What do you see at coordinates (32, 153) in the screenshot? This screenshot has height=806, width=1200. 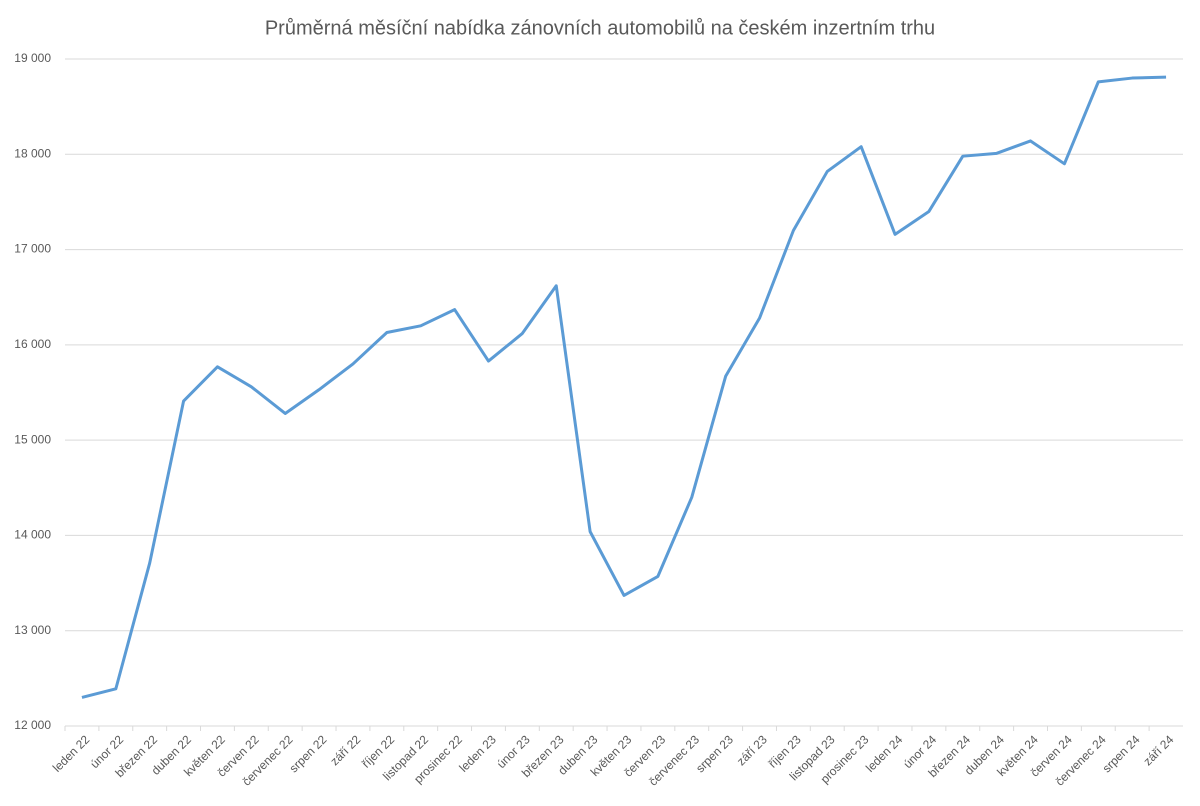 I see `y-tick-label: 18 000` at bounding box center [32, 153].